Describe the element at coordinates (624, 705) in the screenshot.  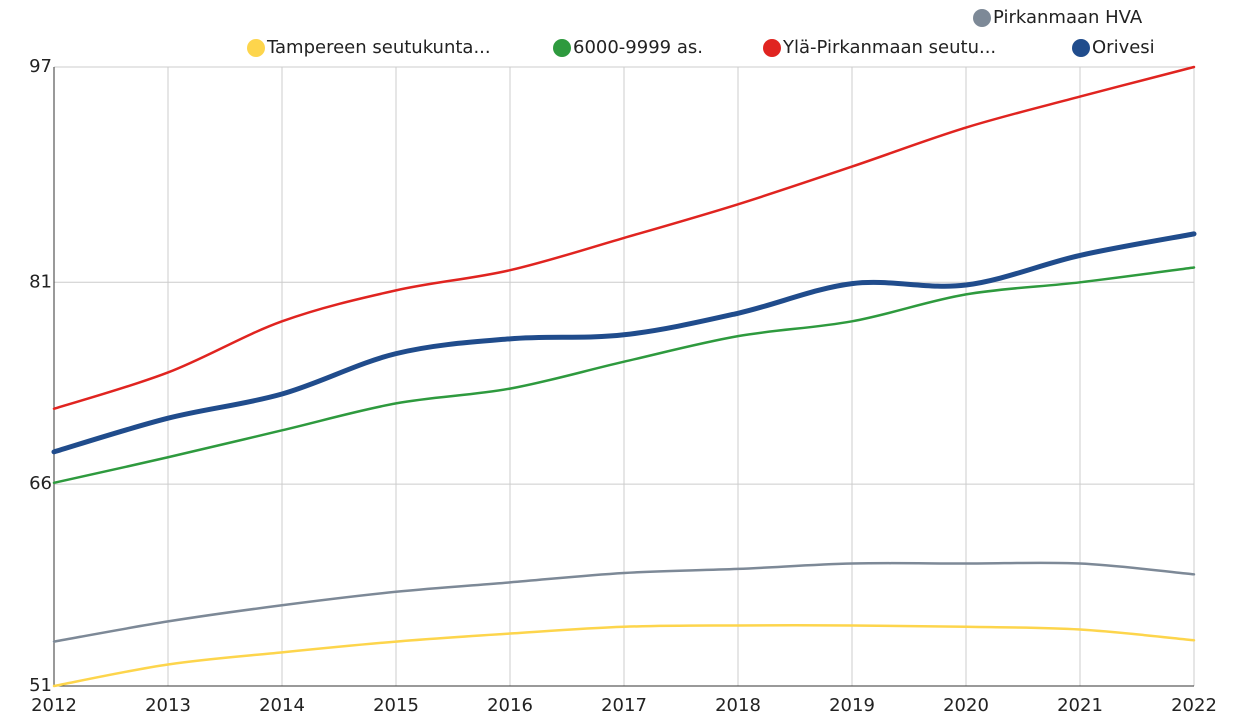
I see `x-tick-label: 2017` at that location.